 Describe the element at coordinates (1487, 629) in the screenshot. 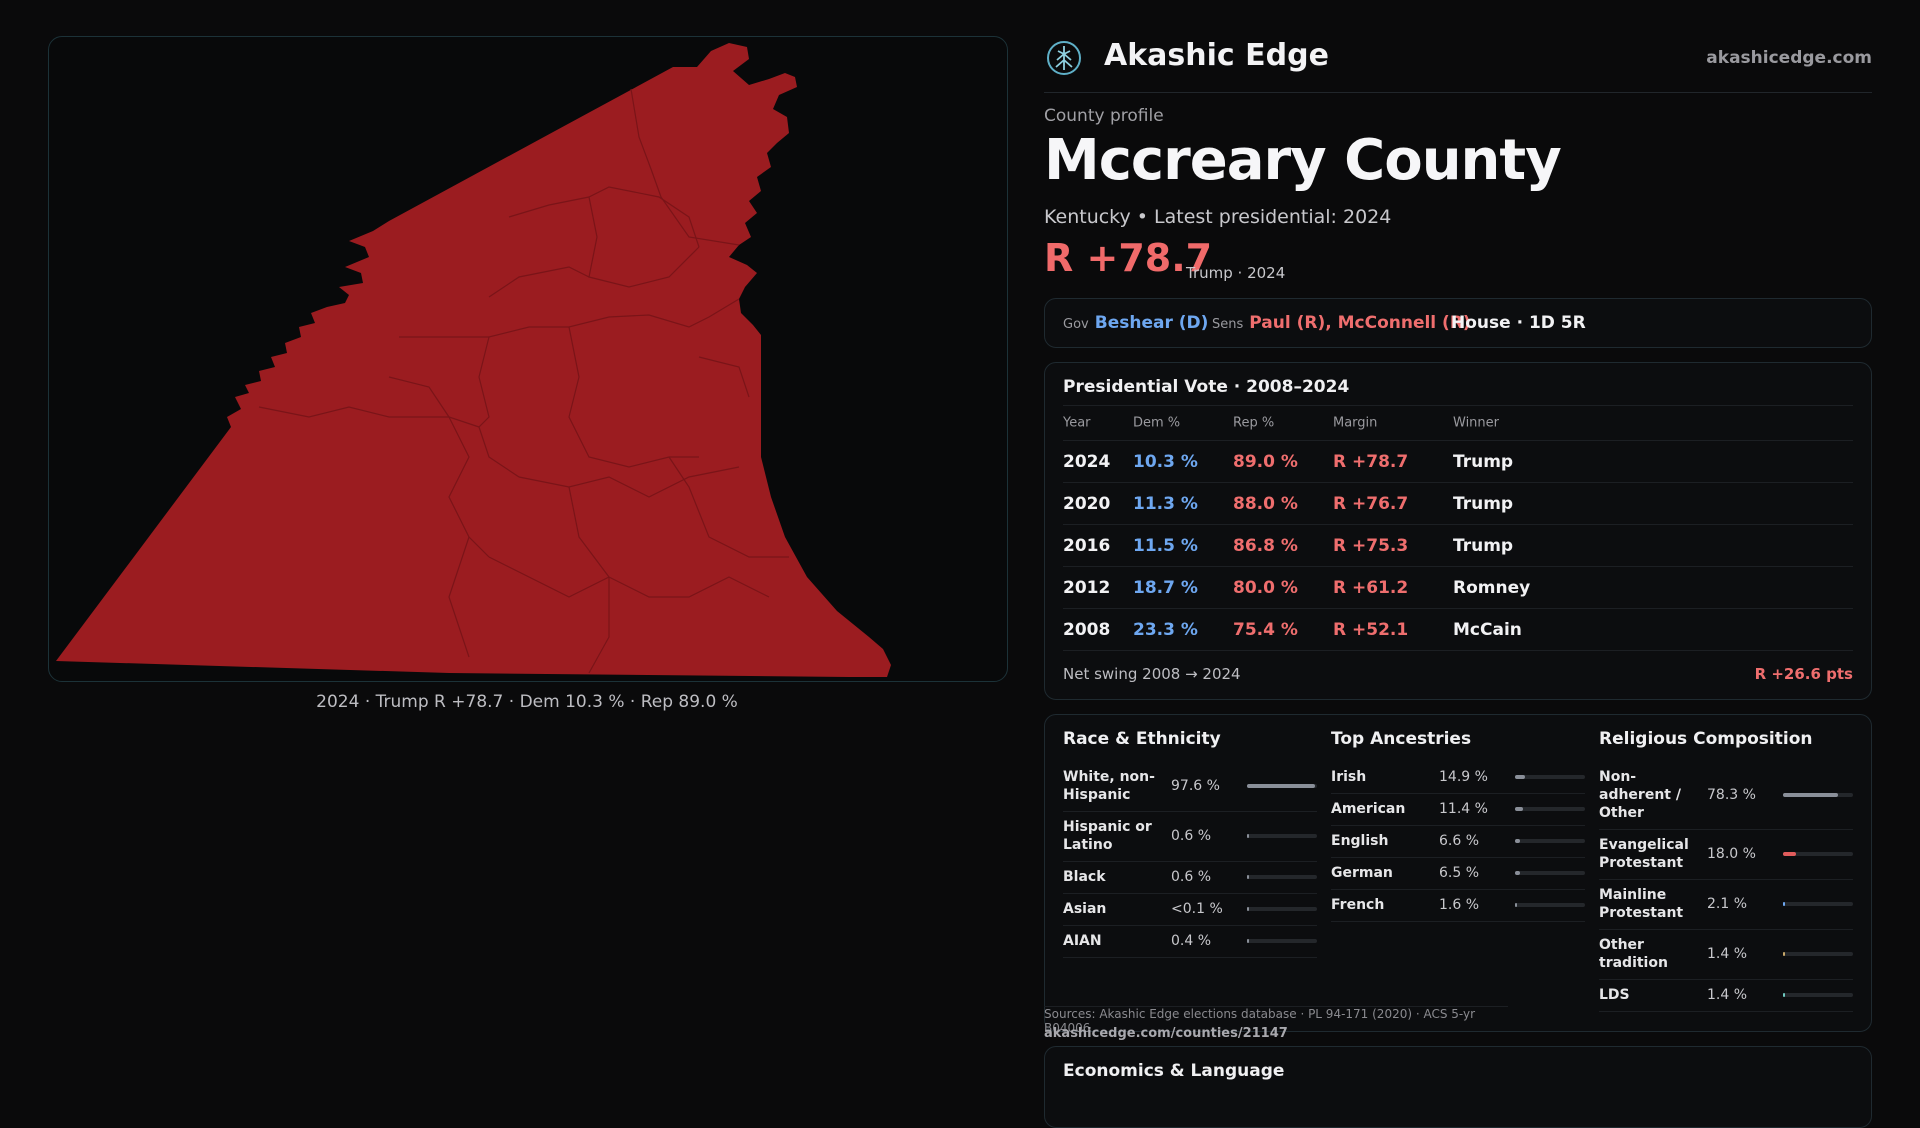

I see `cell-winner: McCain` at that location.